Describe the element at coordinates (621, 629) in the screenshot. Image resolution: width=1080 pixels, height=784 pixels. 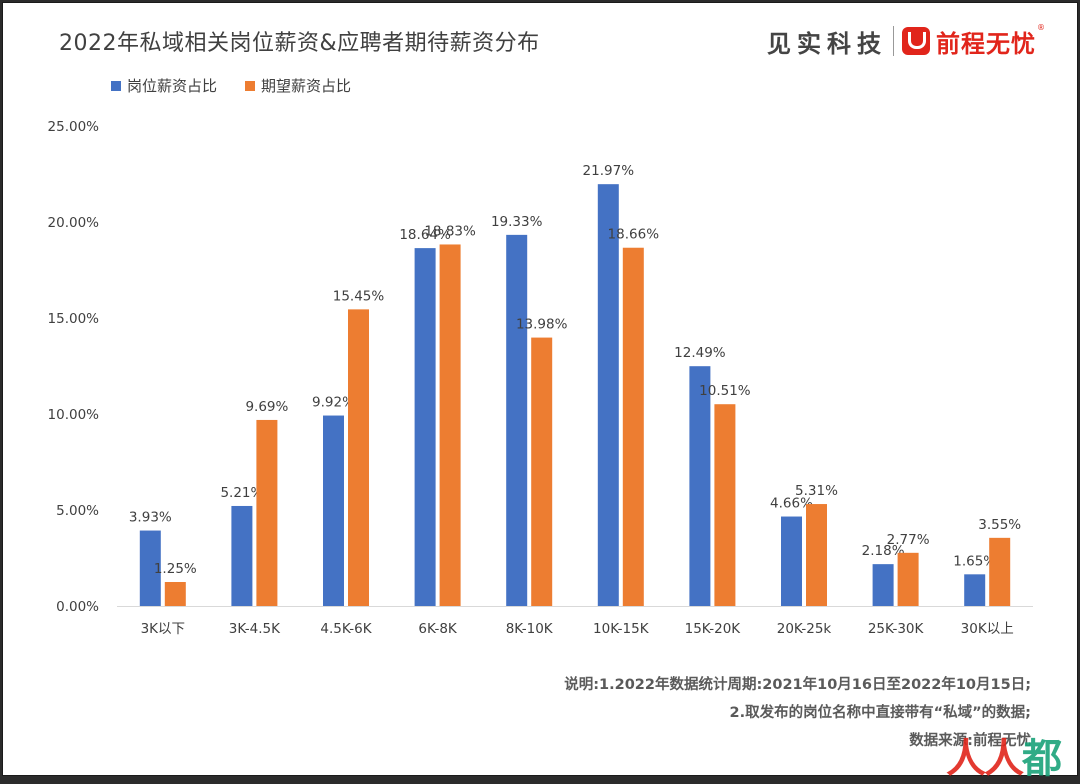
I see `x-tick-label: 10K-15K` at that location.